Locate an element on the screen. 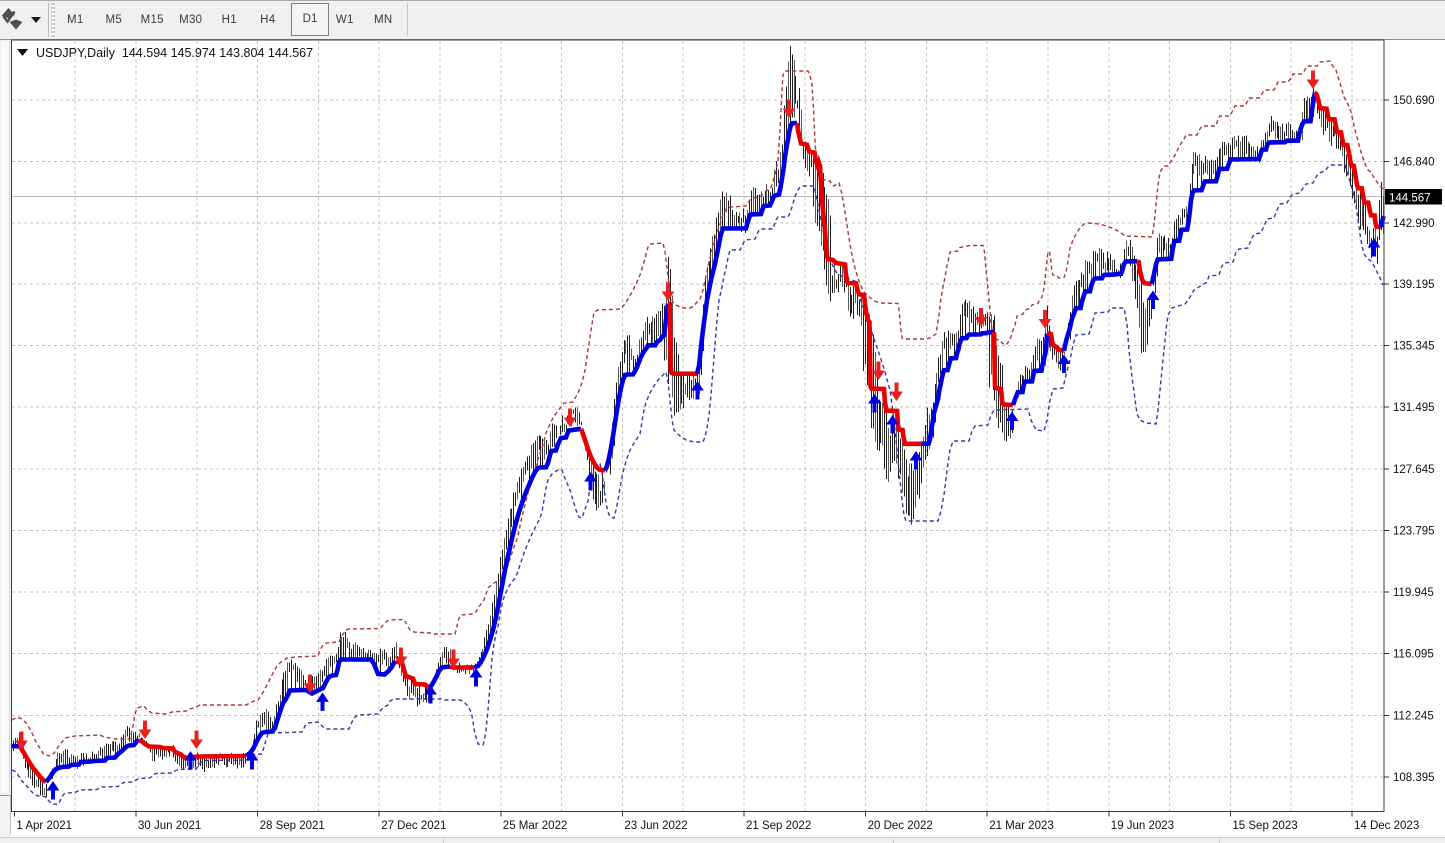 The height and width of the screenshot is (843, 1445). svg-text: 123.795 is located at coordinates (1414, 532).